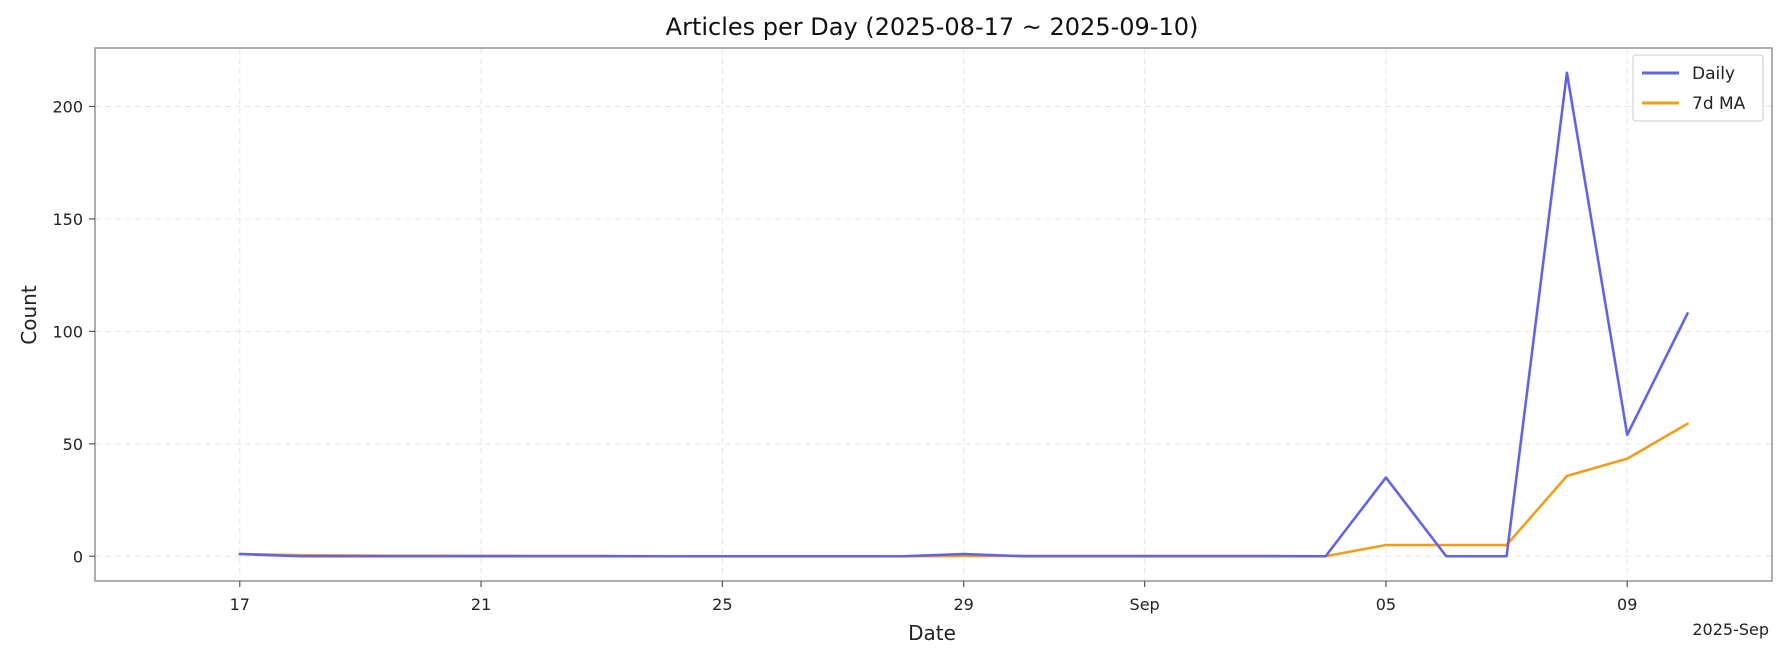  What do you see at coordinates (78, 556) in the screenshot?
I see `y-tick-label: 0` at bounding box center [78, 556].